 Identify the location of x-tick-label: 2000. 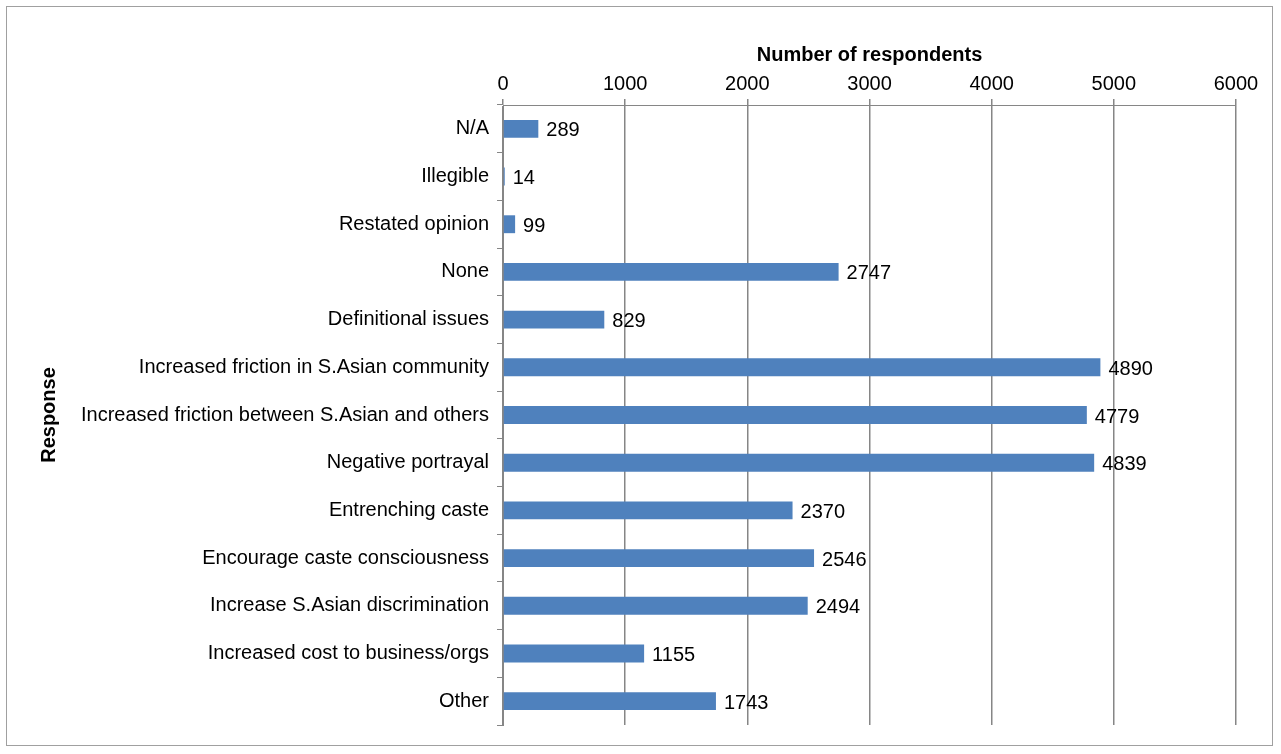
(747, 82).